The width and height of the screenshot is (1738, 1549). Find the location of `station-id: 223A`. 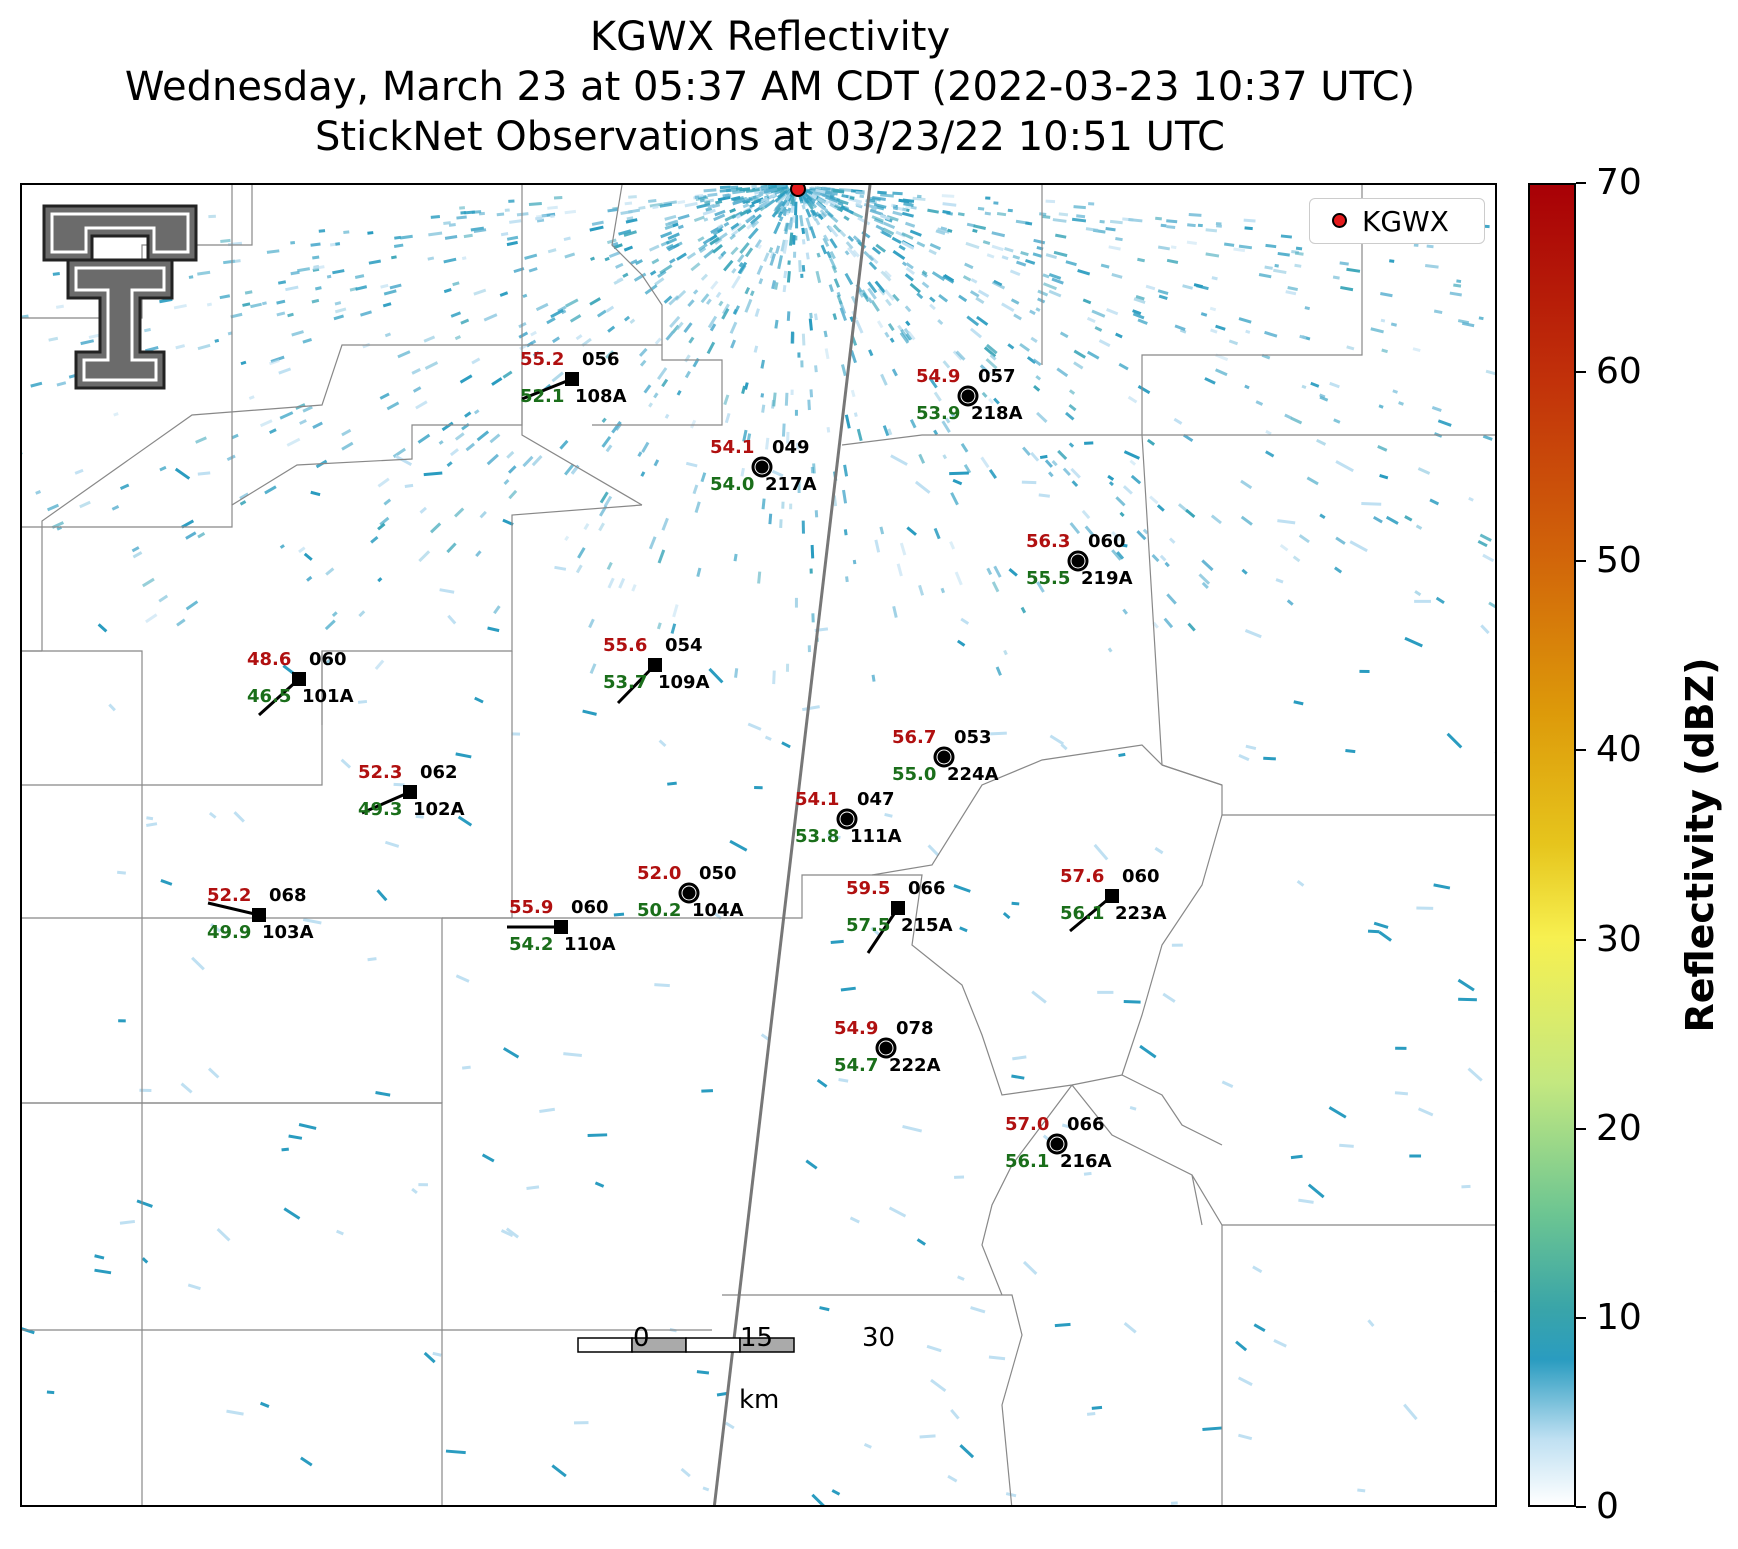

station-id: 223A is located at coordinates (1141, 913).